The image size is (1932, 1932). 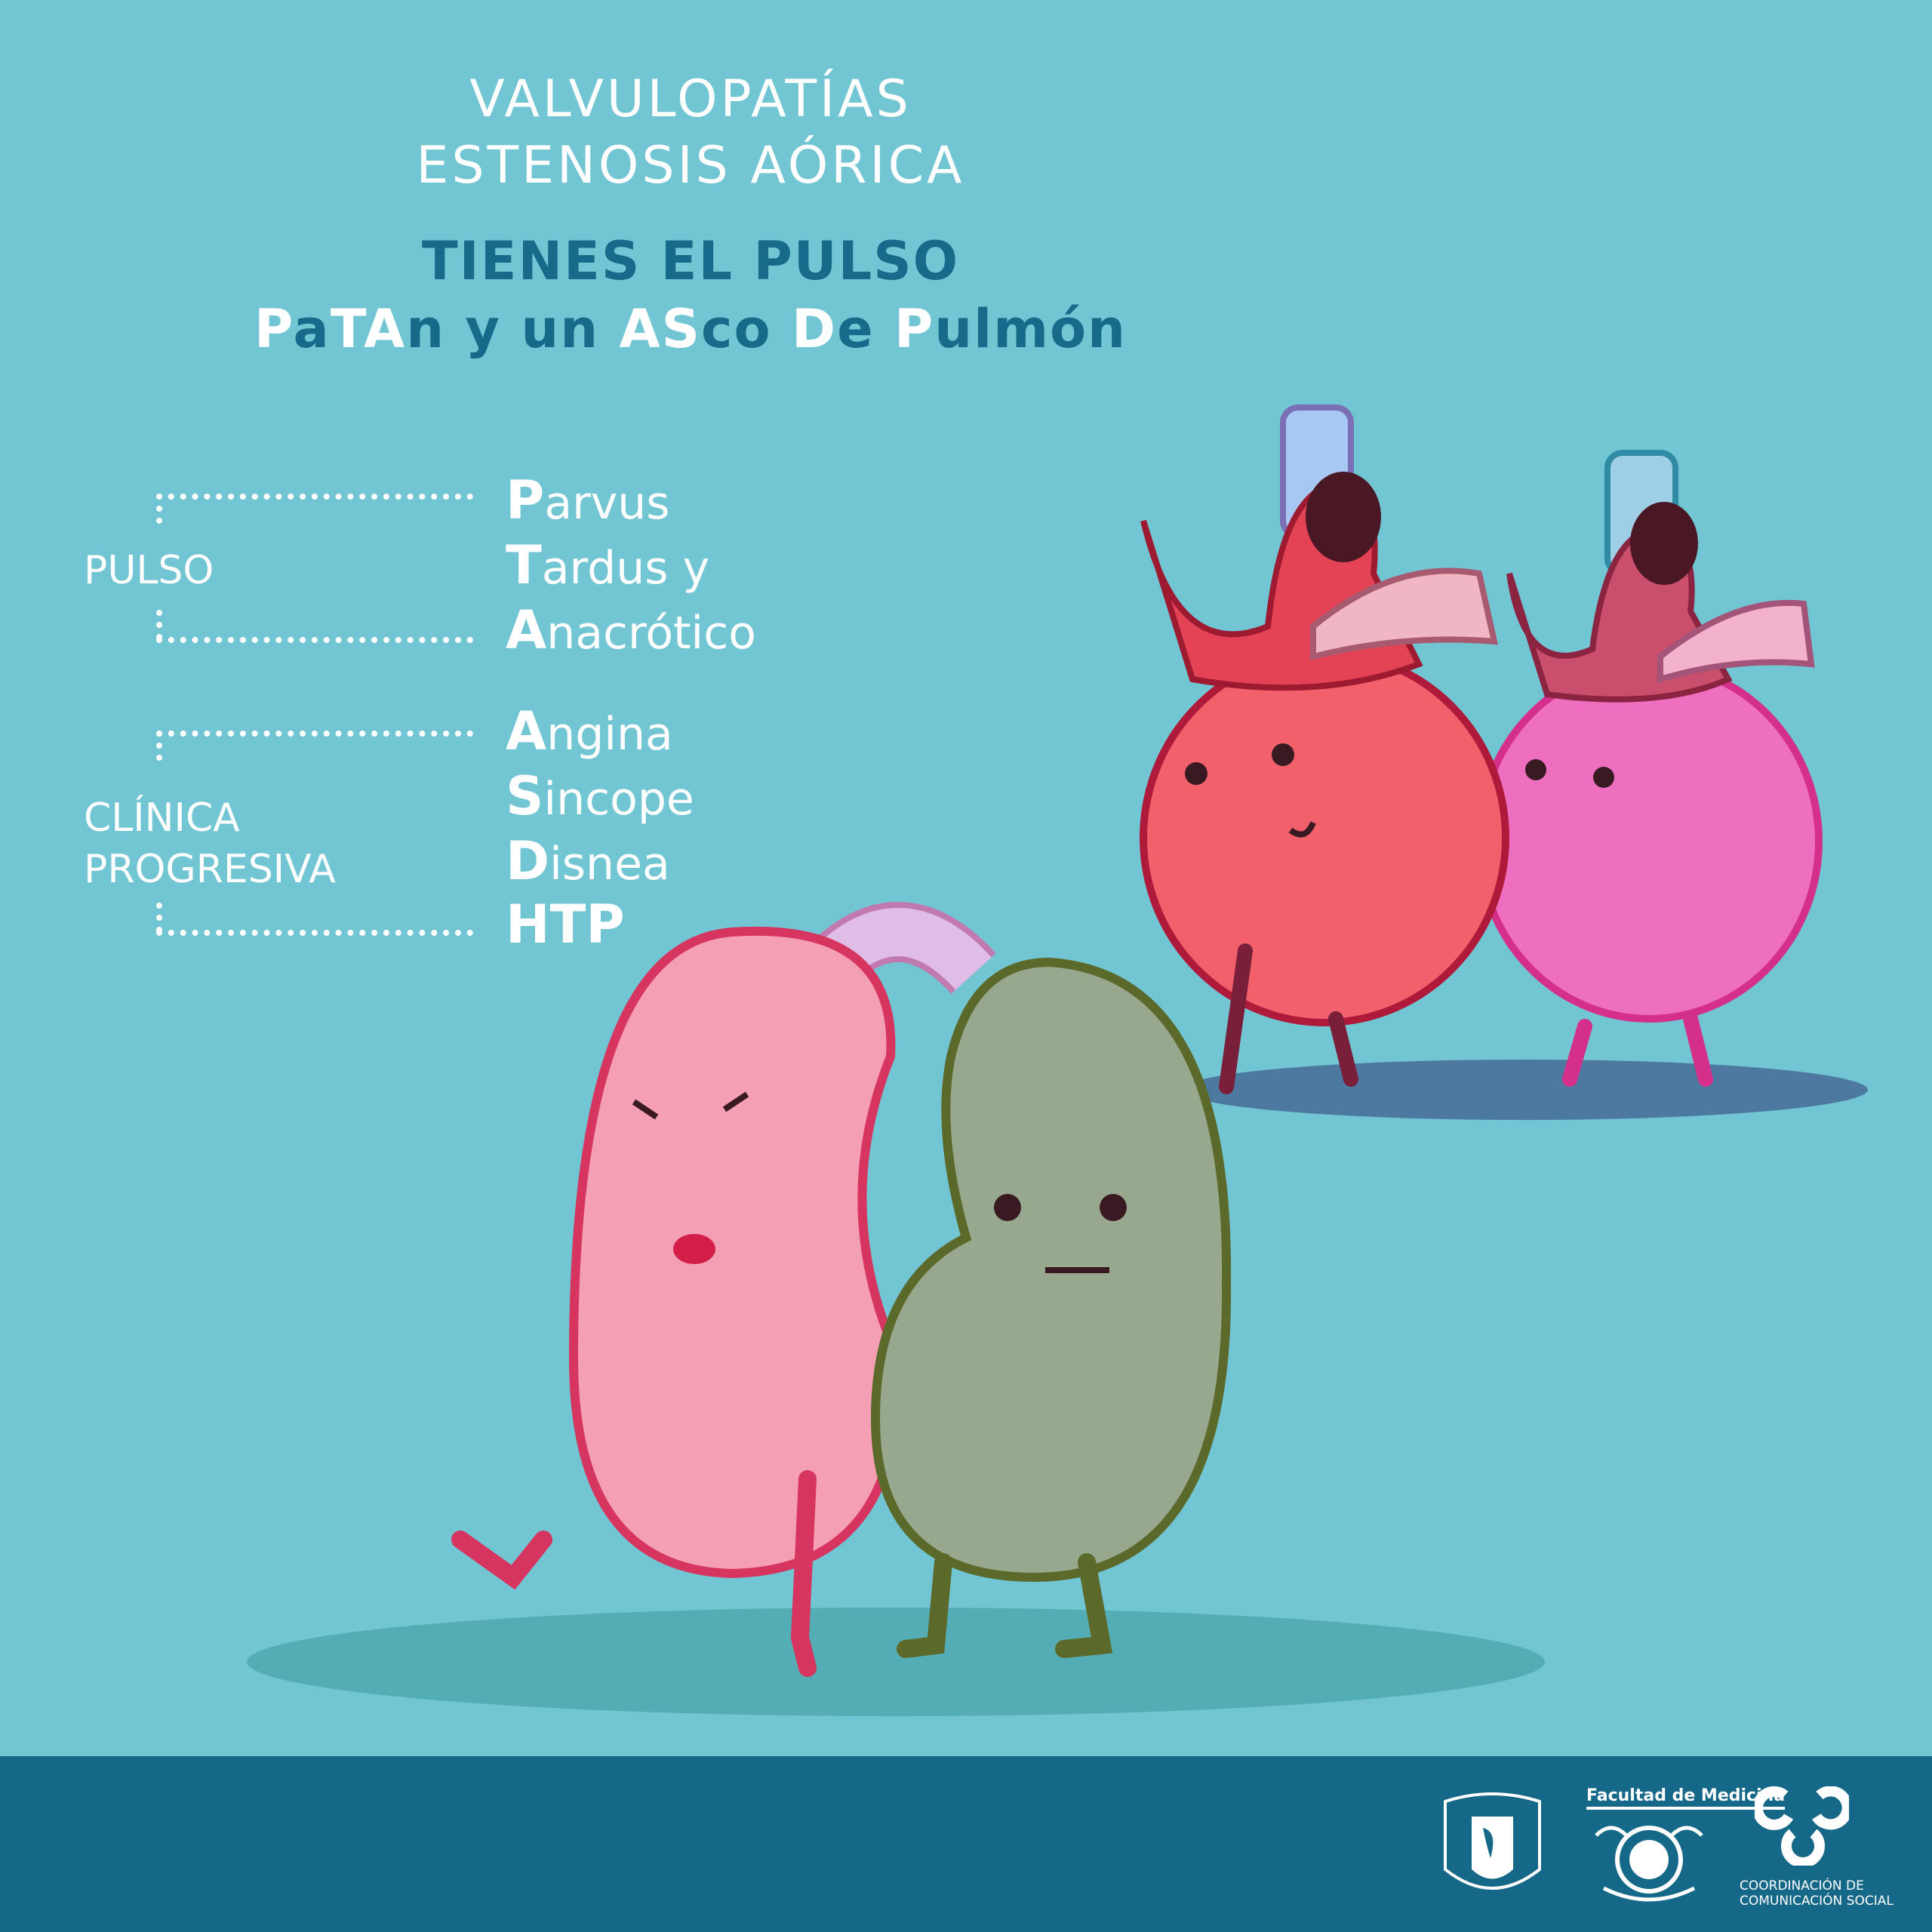 I want to click on list-item: Tardus y, so click(x=607, y=565).